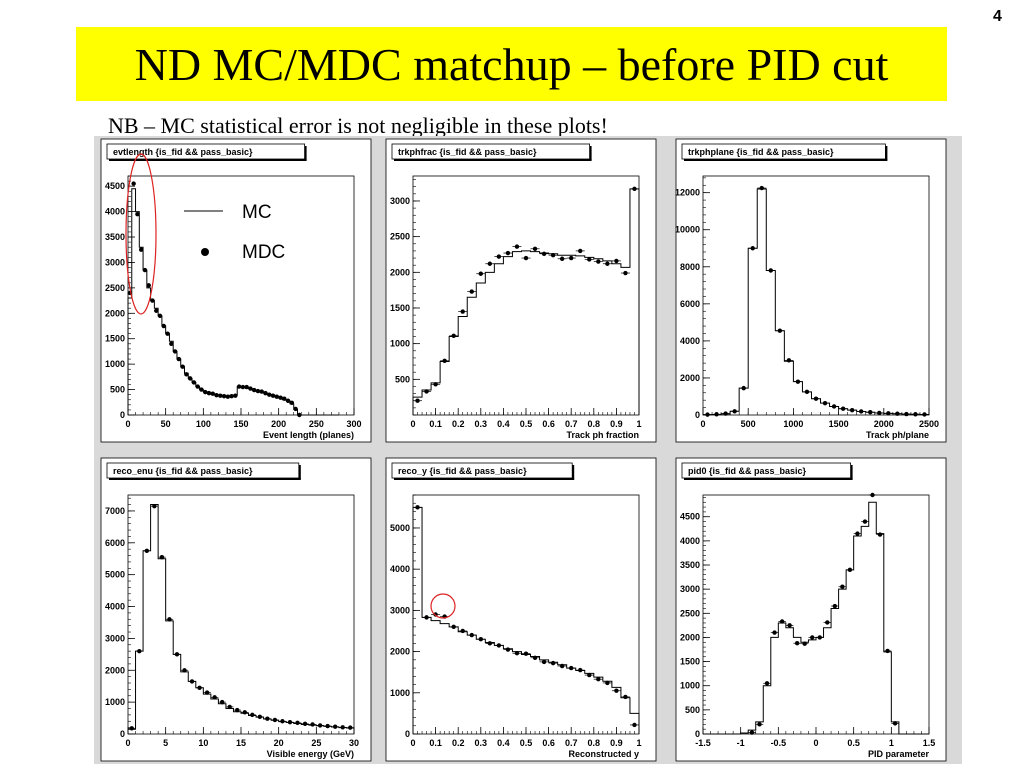 Image resolution: width=1024 pixels, height=768 pixels. Describe the element at coordinates (240, 424) in the screenshot. I see `x-tick-label: 150` at that location.